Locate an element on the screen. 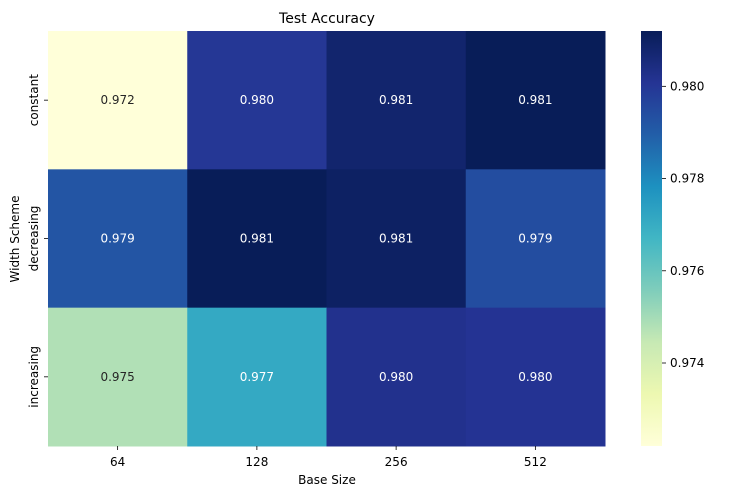 Image resolution: width=754 pixels, height=496 pixels. colorbar-tick-label: 0.976 is located at coordinates (687, 271).